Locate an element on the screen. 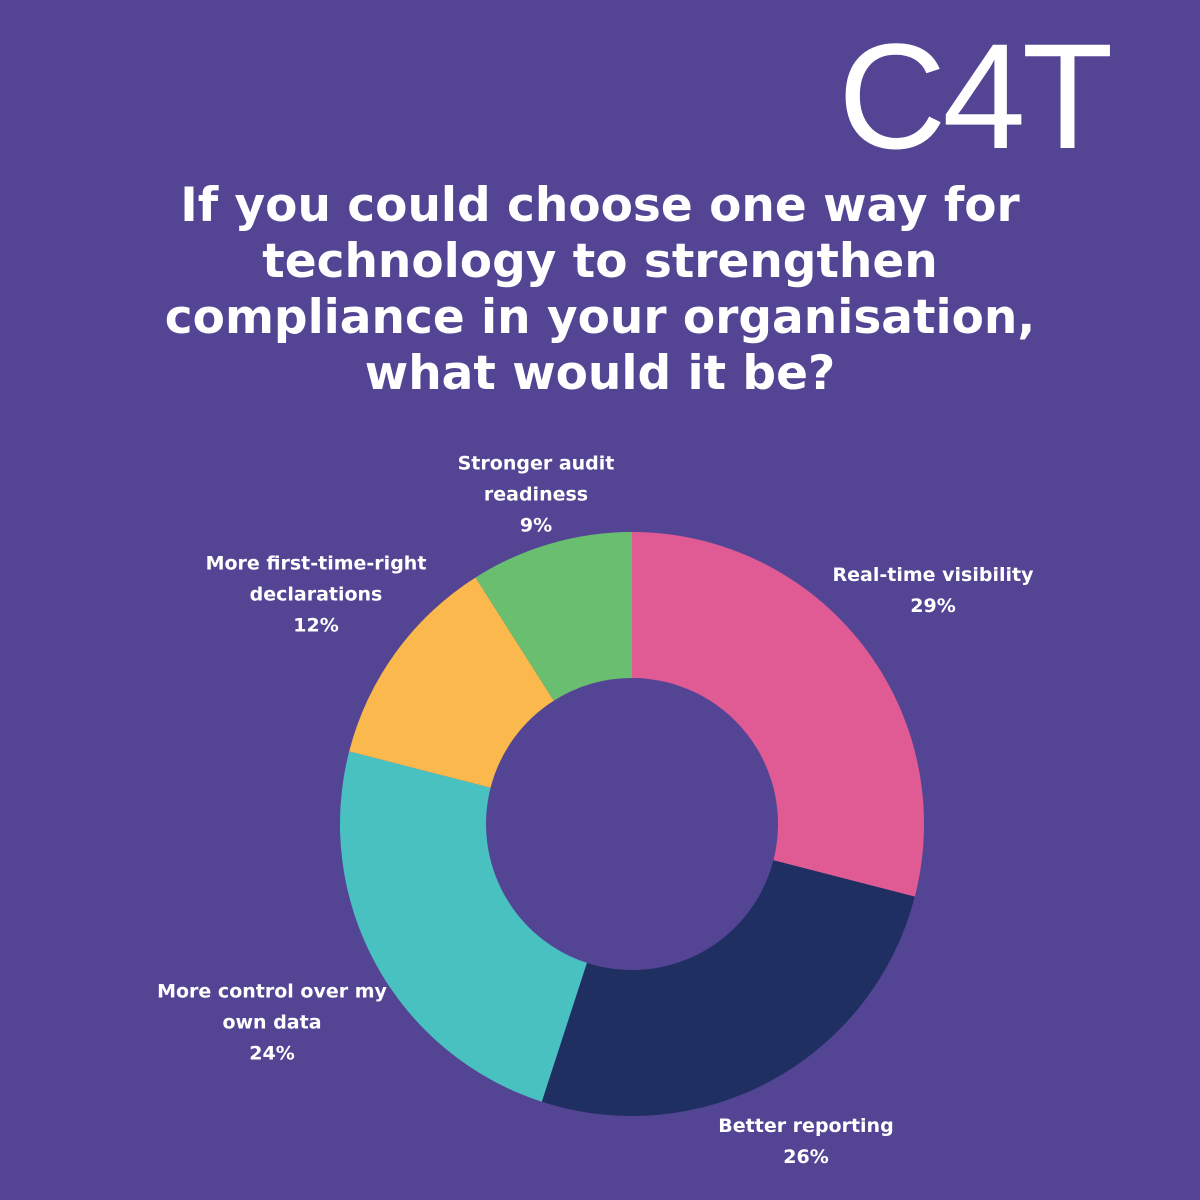  slice-label: More control over my own data 24% is located at coordinates (272, 1023).